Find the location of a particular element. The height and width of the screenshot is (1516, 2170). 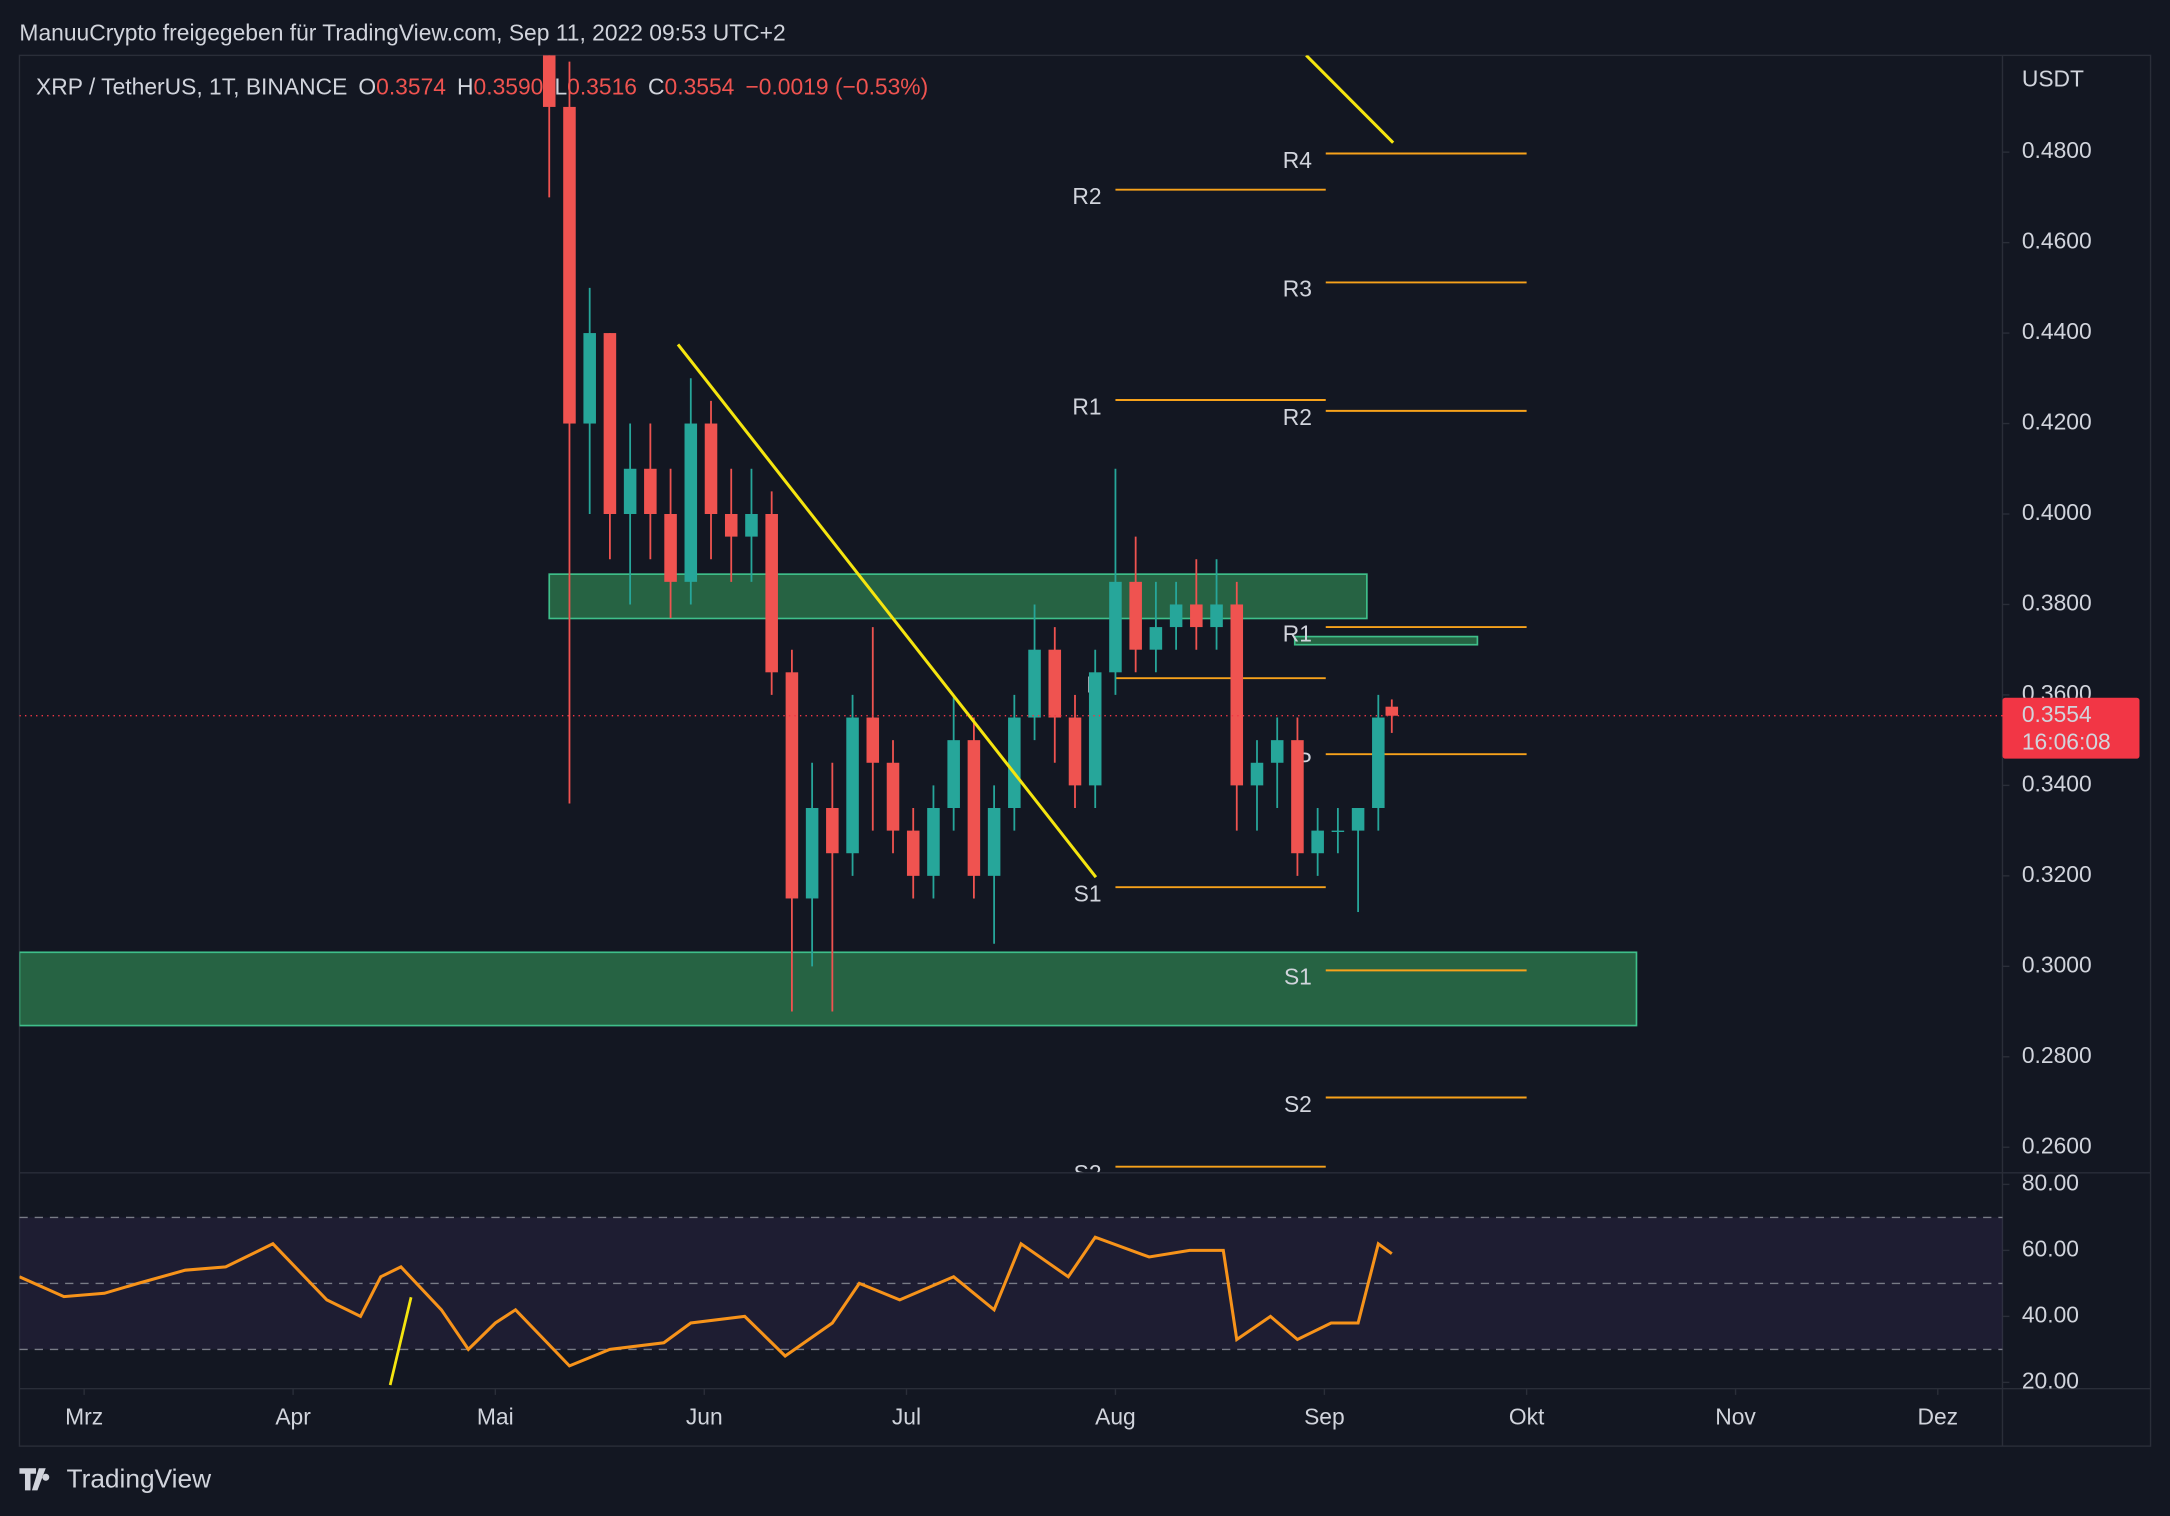

symbol: XRP / TetherUS, 1T, BINANCE is located at coordinates (191, 87).